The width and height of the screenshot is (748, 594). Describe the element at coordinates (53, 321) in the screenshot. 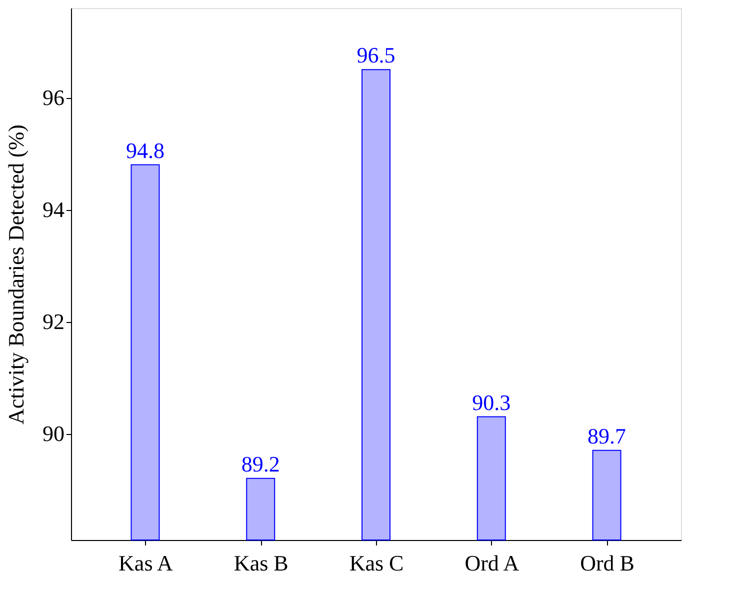

I see `y-tick-label: 92` at that location.